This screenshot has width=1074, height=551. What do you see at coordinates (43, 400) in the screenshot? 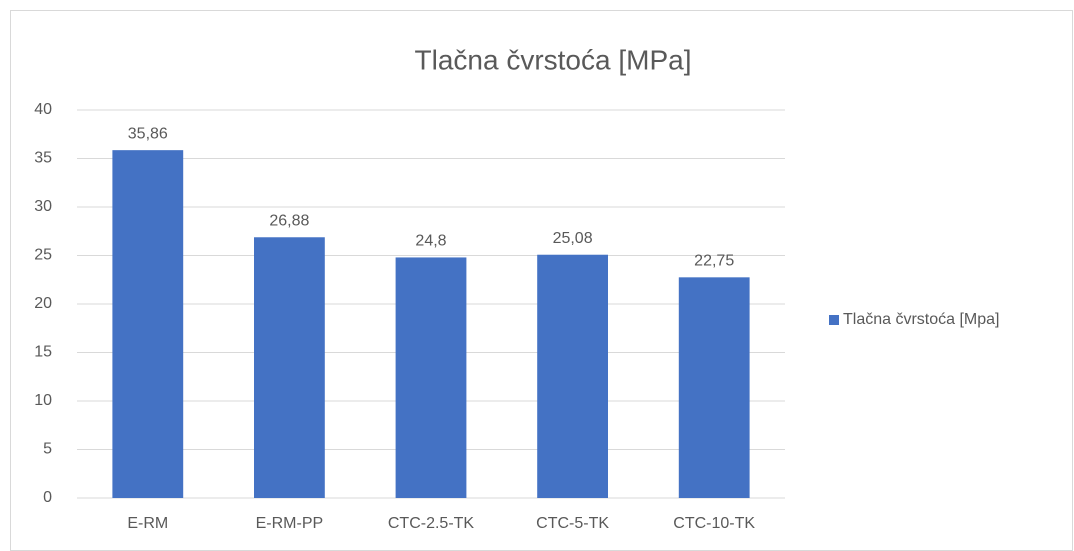
I see `y-tick-label: 10` at bounding box center [43, 400].